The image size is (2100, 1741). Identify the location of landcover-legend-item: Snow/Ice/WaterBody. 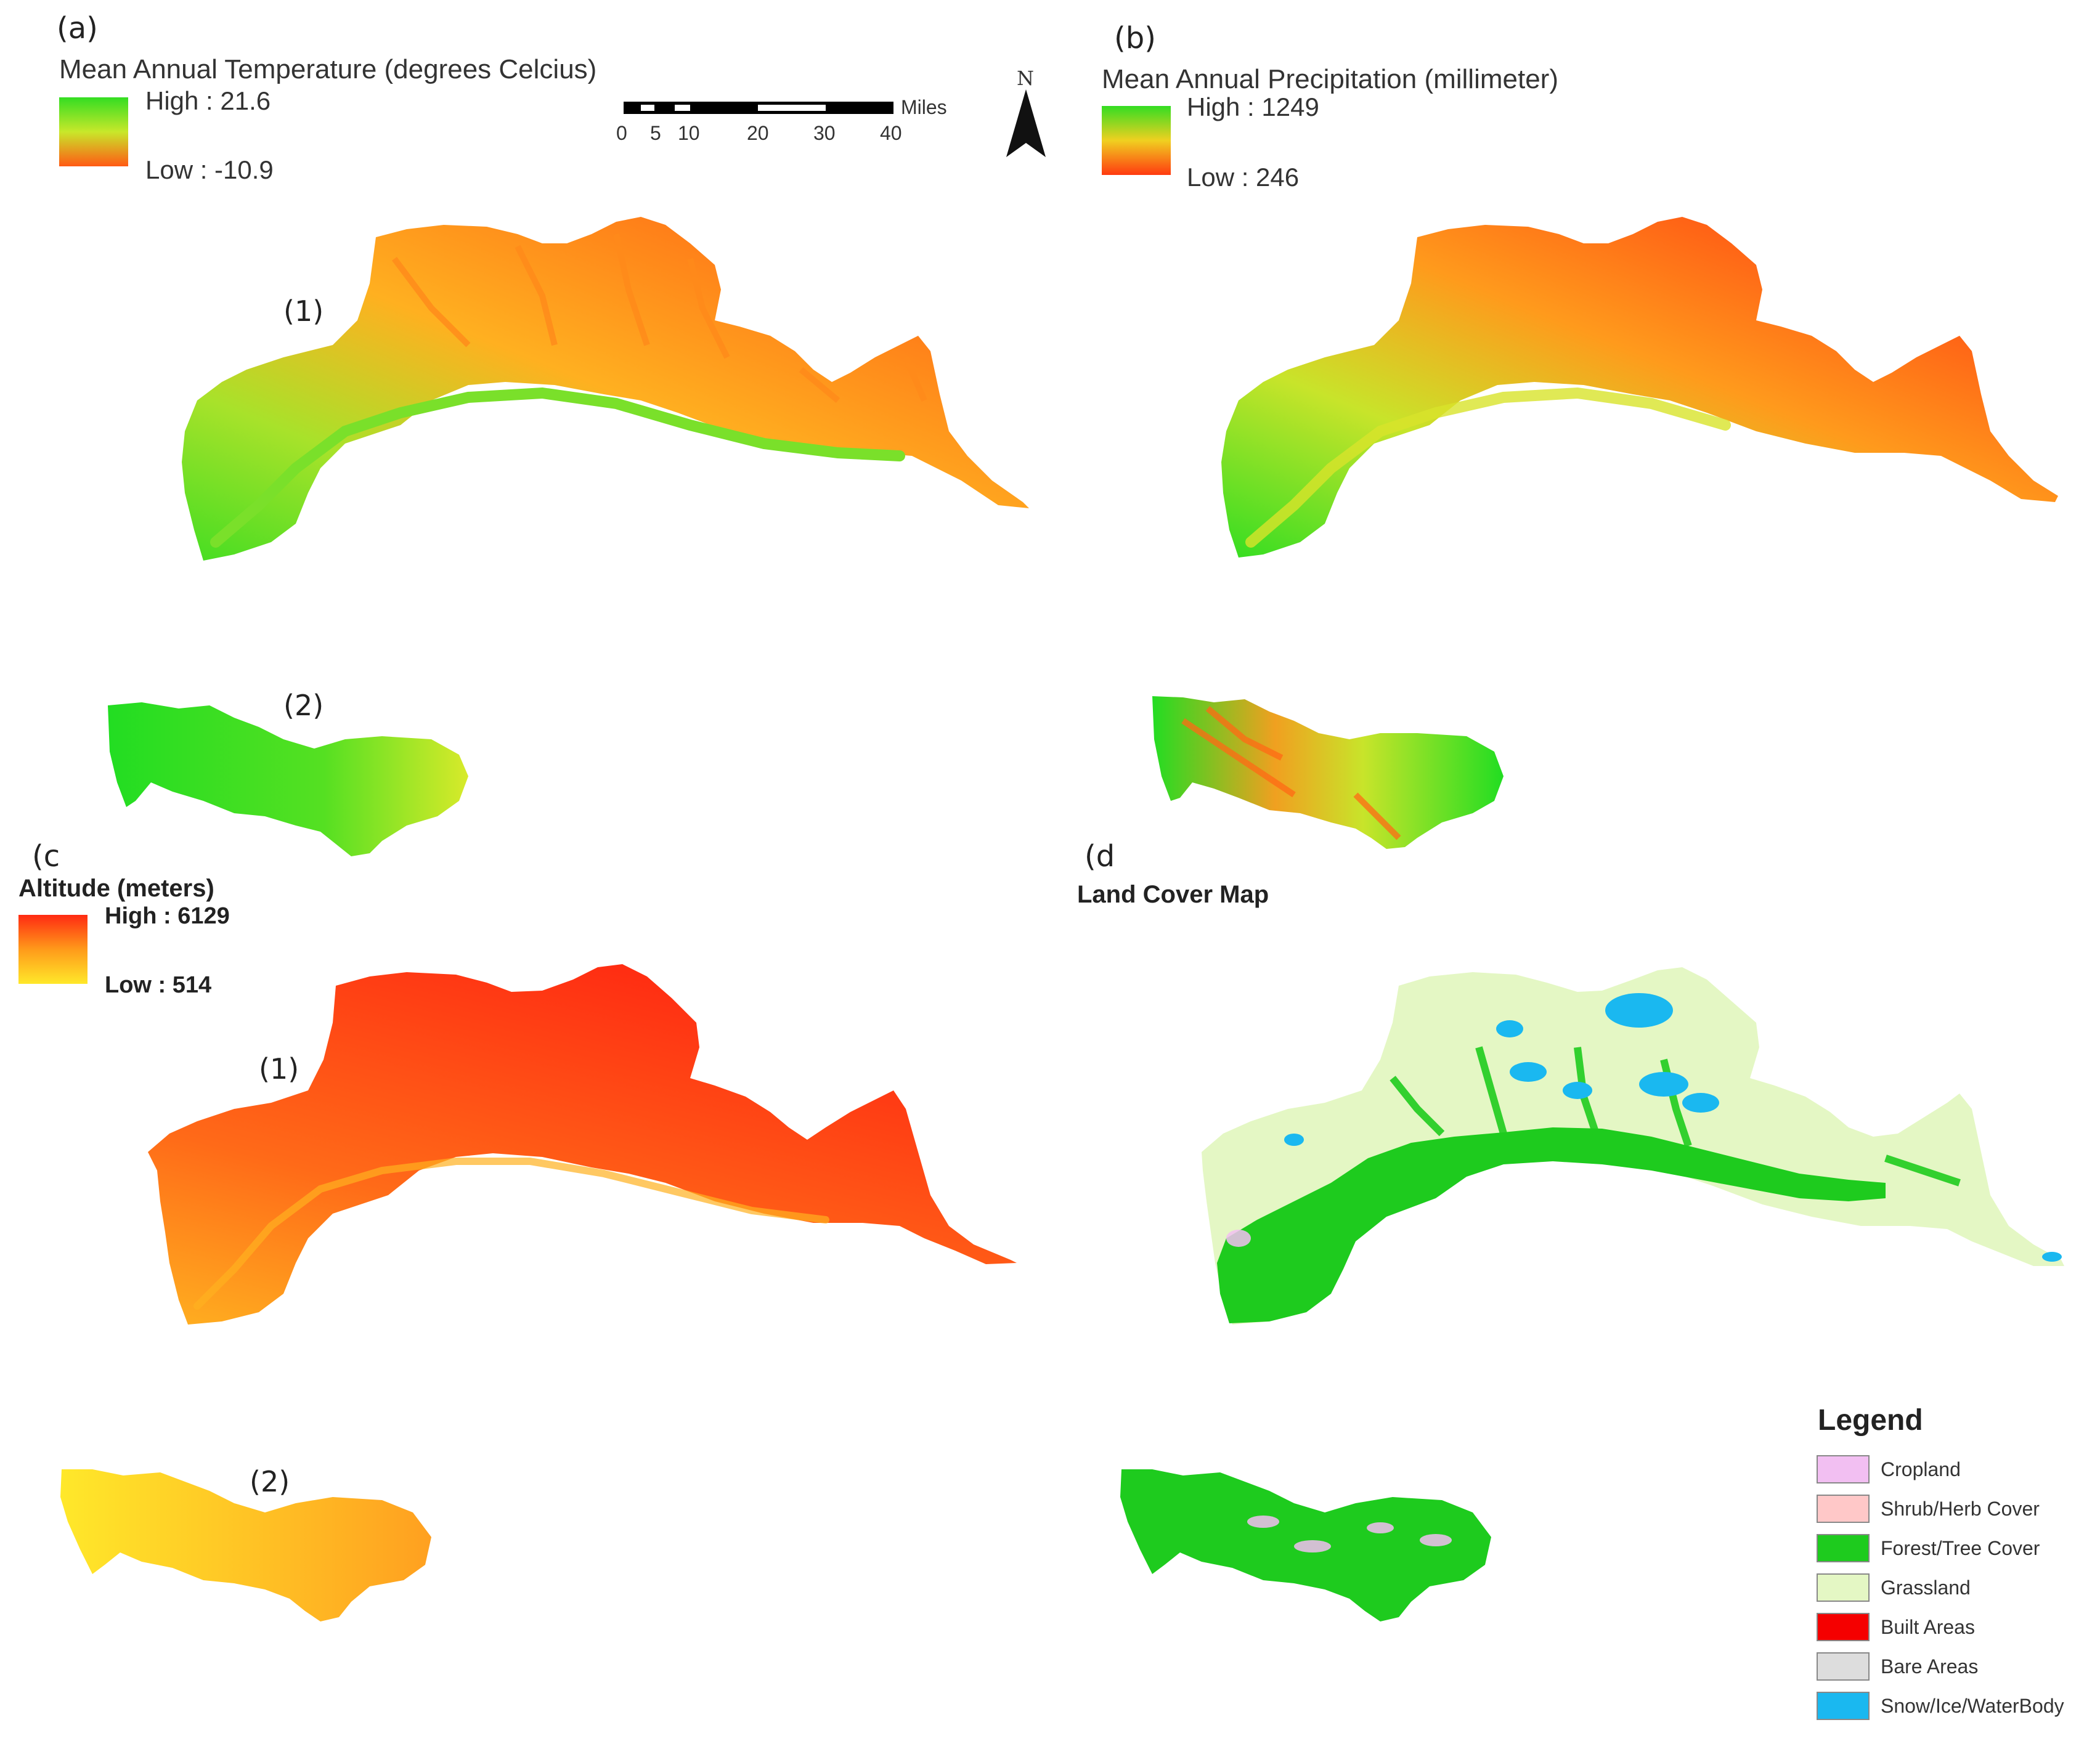
(1940, 1706).